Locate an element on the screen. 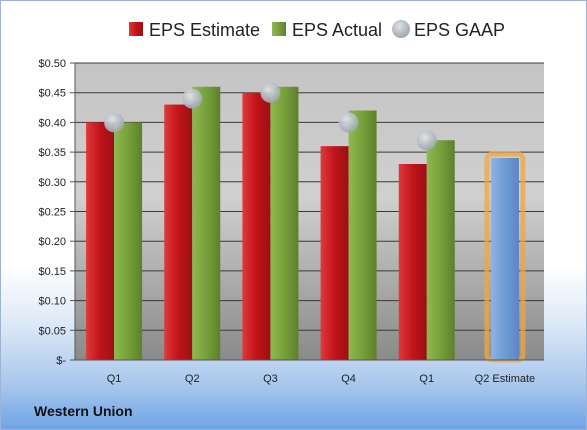 The width and height of the screenshot is (587, 430). legend-label: EPS GAAP is located at coordinates (459, 30).